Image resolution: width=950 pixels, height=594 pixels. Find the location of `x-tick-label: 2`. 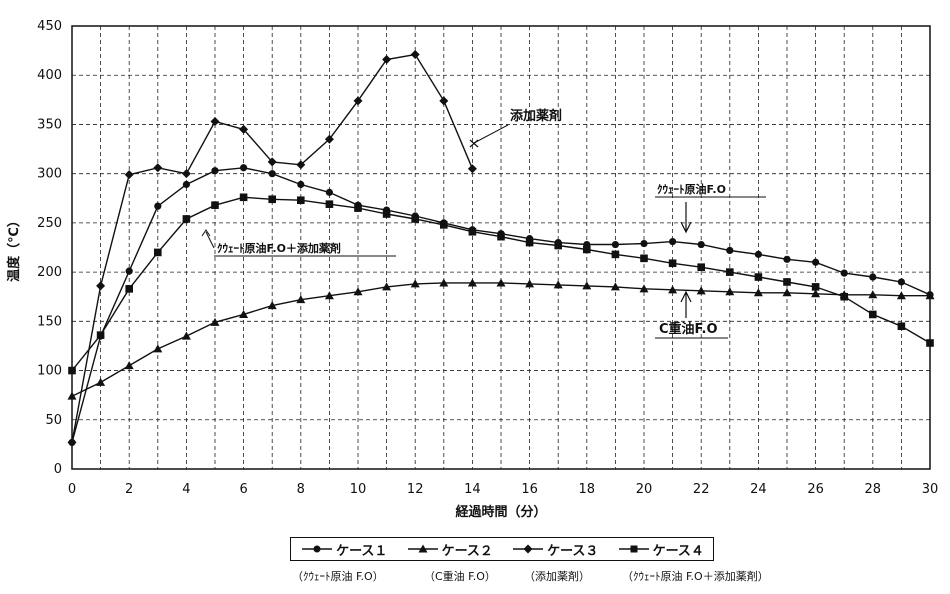

x-tick-label: 2 is located at coordinates (129, 489).